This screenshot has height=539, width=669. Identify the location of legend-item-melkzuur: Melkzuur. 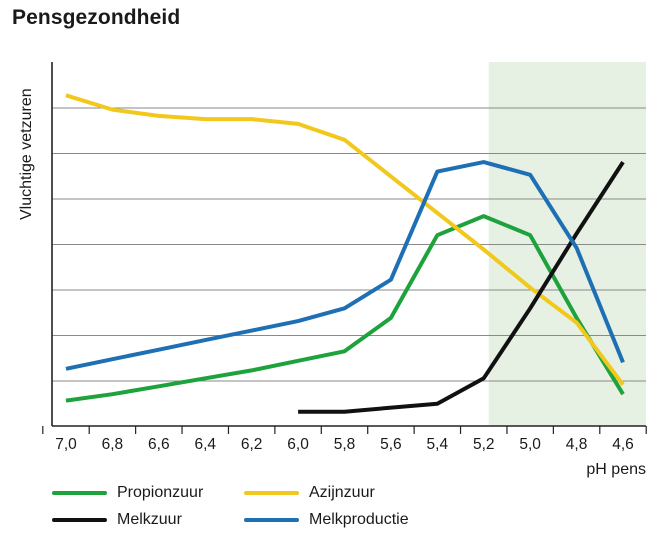
(117, 520).